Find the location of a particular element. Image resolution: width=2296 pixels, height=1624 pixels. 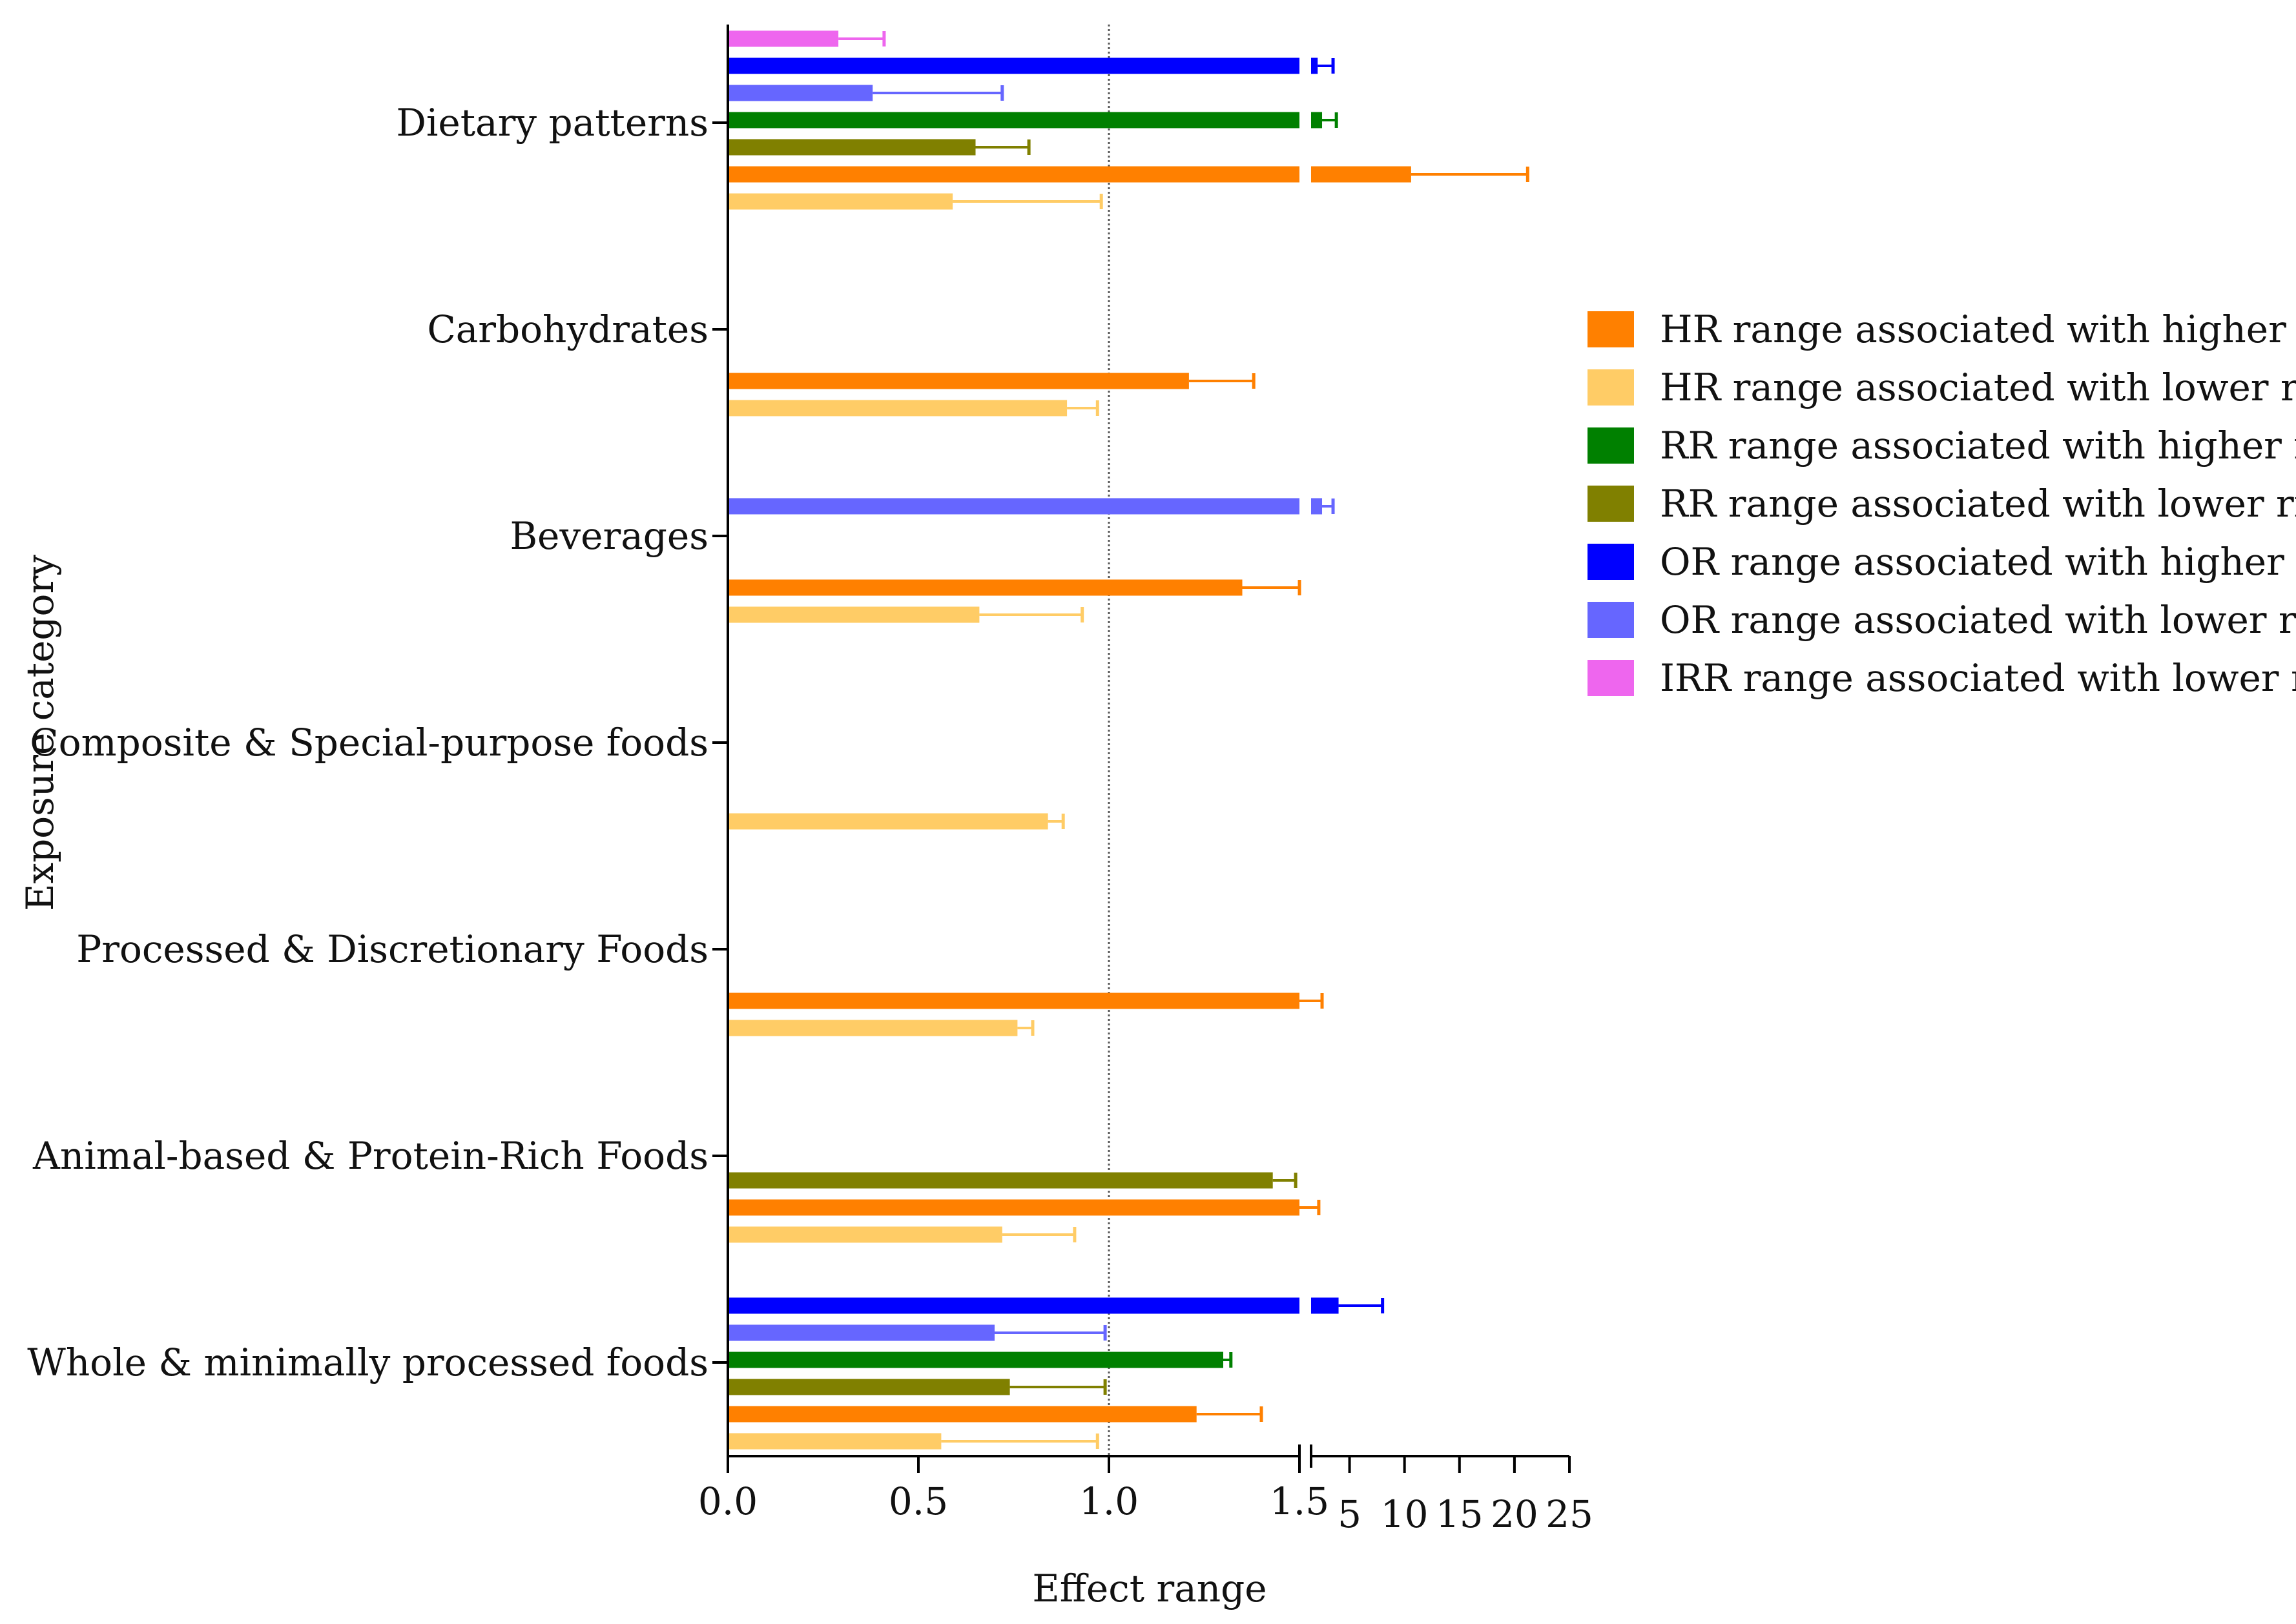

legend-label: HR range associated with lower risk is located at coordinates (1978, 387).